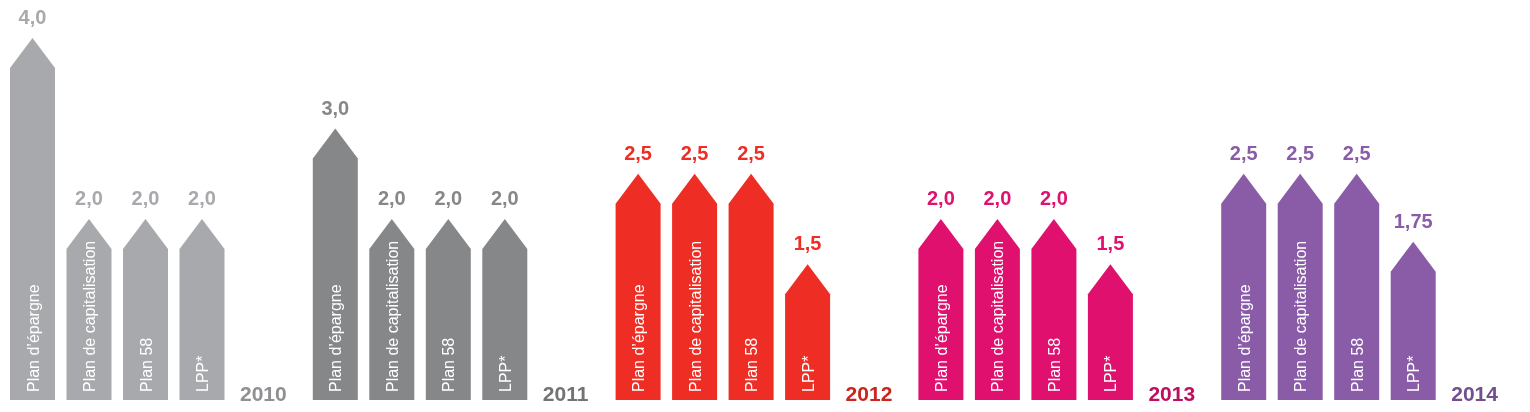 The image size is (1530, 412). I want to click on text: 2010, so click(263, 393).